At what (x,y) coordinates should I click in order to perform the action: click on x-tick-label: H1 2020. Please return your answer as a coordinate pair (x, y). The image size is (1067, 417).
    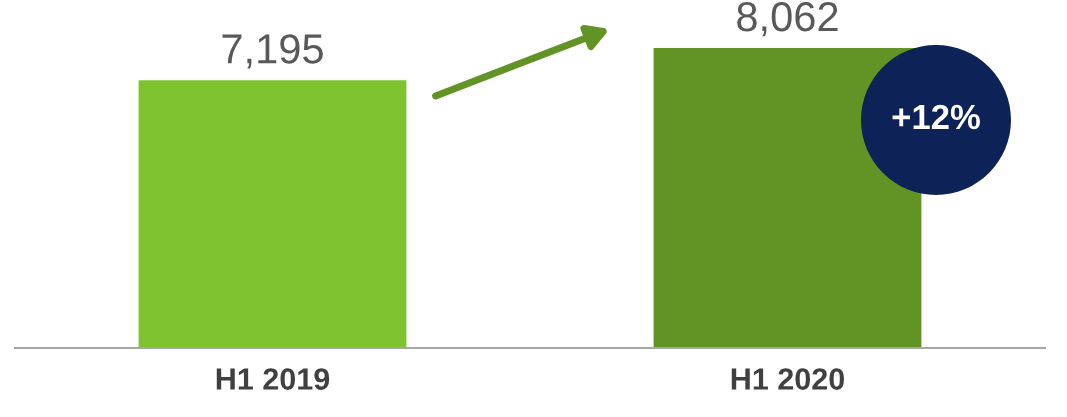
    Looking at the image, I should click on (788, 379).